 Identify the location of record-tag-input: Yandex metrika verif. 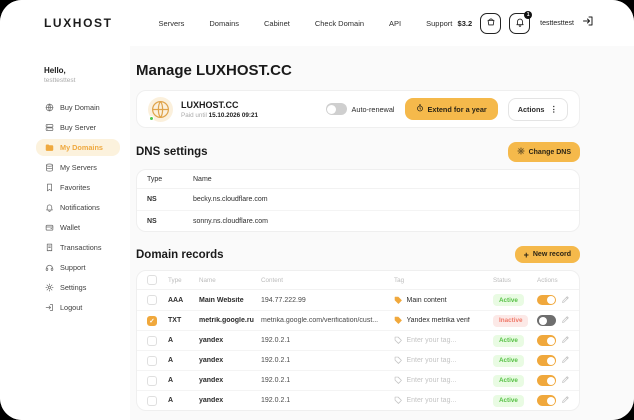
(443, 320).